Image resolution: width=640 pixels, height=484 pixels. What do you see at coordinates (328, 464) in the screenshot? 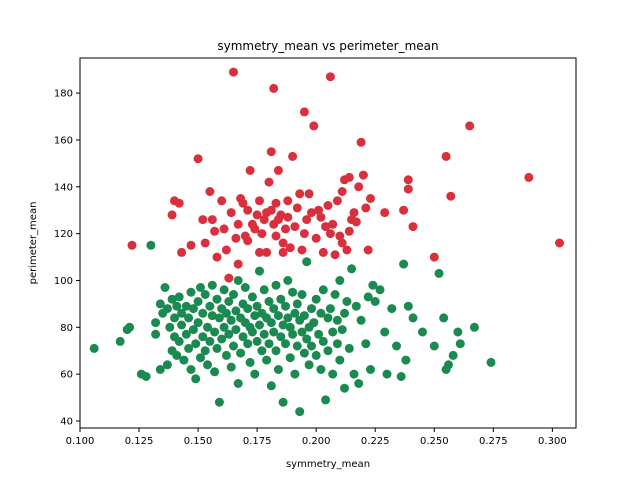
I see `x-axis-label: symmetry_mean` at bounding box center [328, 464].